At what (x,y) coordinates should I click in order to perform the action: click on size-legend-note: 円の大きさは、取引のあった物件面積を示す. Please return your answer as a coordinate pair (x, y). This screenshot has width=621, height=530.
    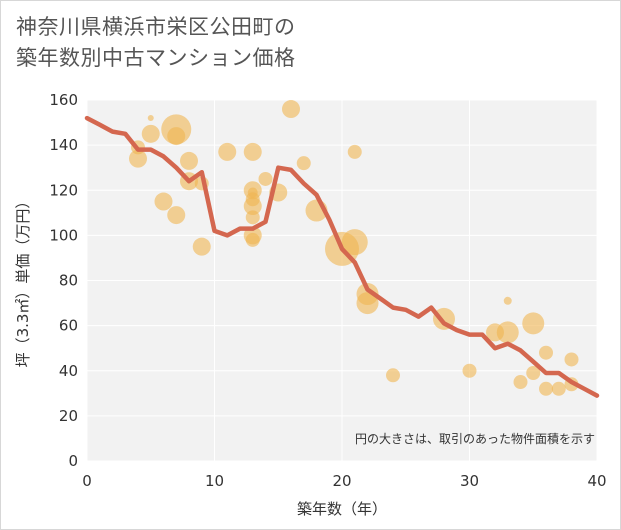
    Looking at the image, I should click on (475, 438).